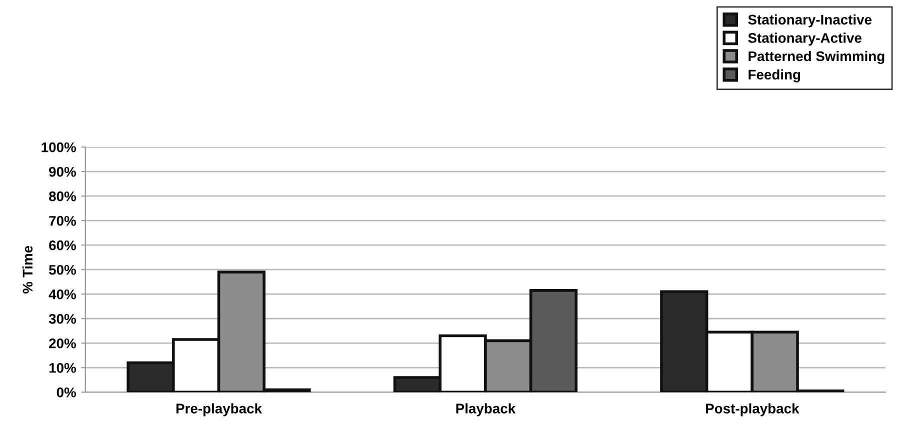  Describe the element at coordinates (62, 221) in the screenshot. I see `y-tick-label: 70%` at that location.